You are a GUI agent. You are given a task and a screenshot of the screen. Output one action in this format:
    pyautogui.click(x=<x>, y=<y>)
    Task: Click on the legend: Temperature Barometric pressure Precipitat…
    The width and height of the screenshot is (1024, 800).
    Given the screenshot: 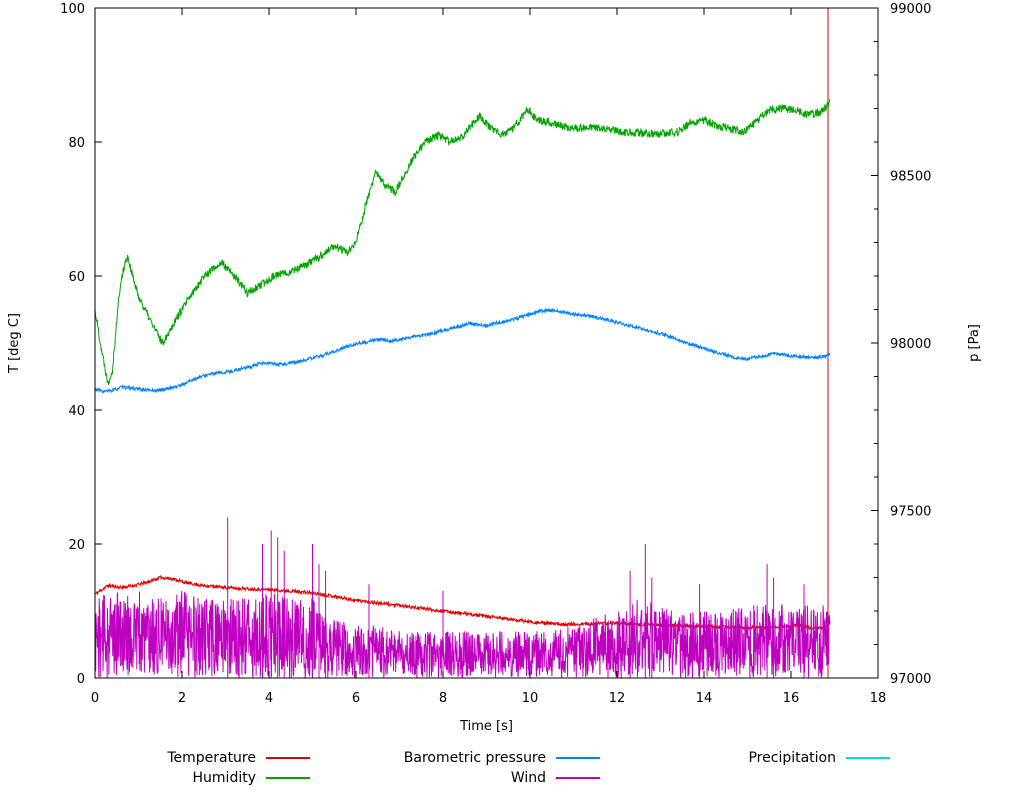 What is the action you would take?
    pyautogui.click(x=470, y=768)
    